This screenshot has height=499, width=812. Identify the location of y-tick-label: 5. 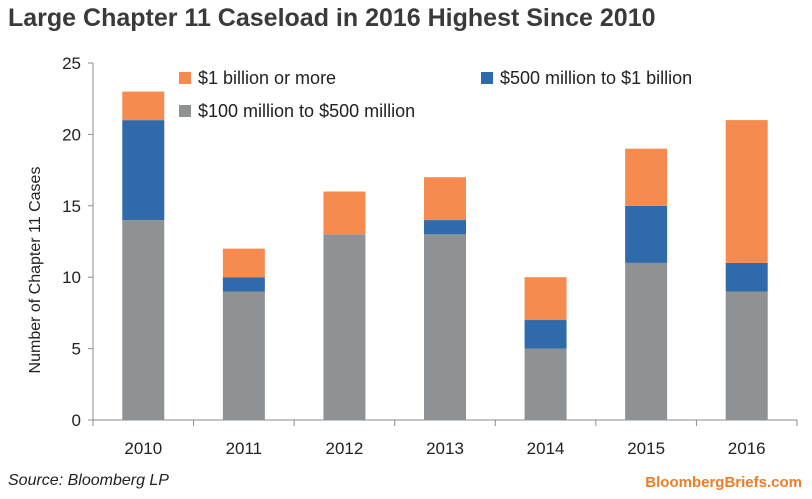
(76, 349).